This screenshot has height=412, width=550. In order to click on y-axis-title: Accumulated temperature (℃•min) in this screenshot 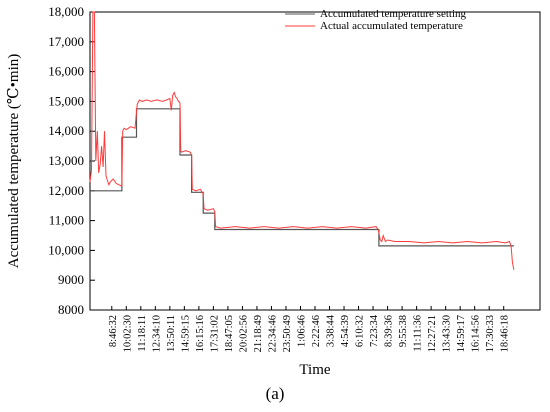, I will do `click(14, 161)`.